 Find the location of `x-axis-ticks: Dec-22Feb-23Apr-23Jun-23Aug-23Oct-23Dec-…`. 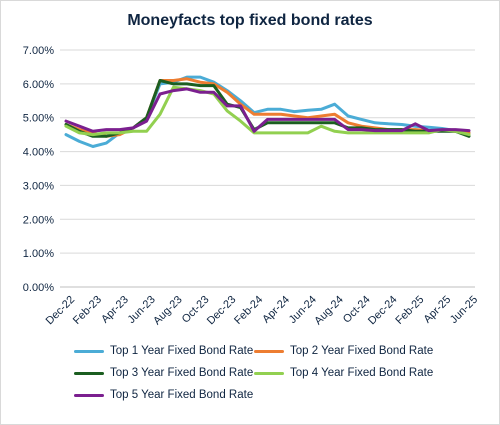

x-axis-ticks: Dec-22Feb-23Apr-23Jun-23Aug-23Oct-23Dec-… is located at coordinates (262, 311).